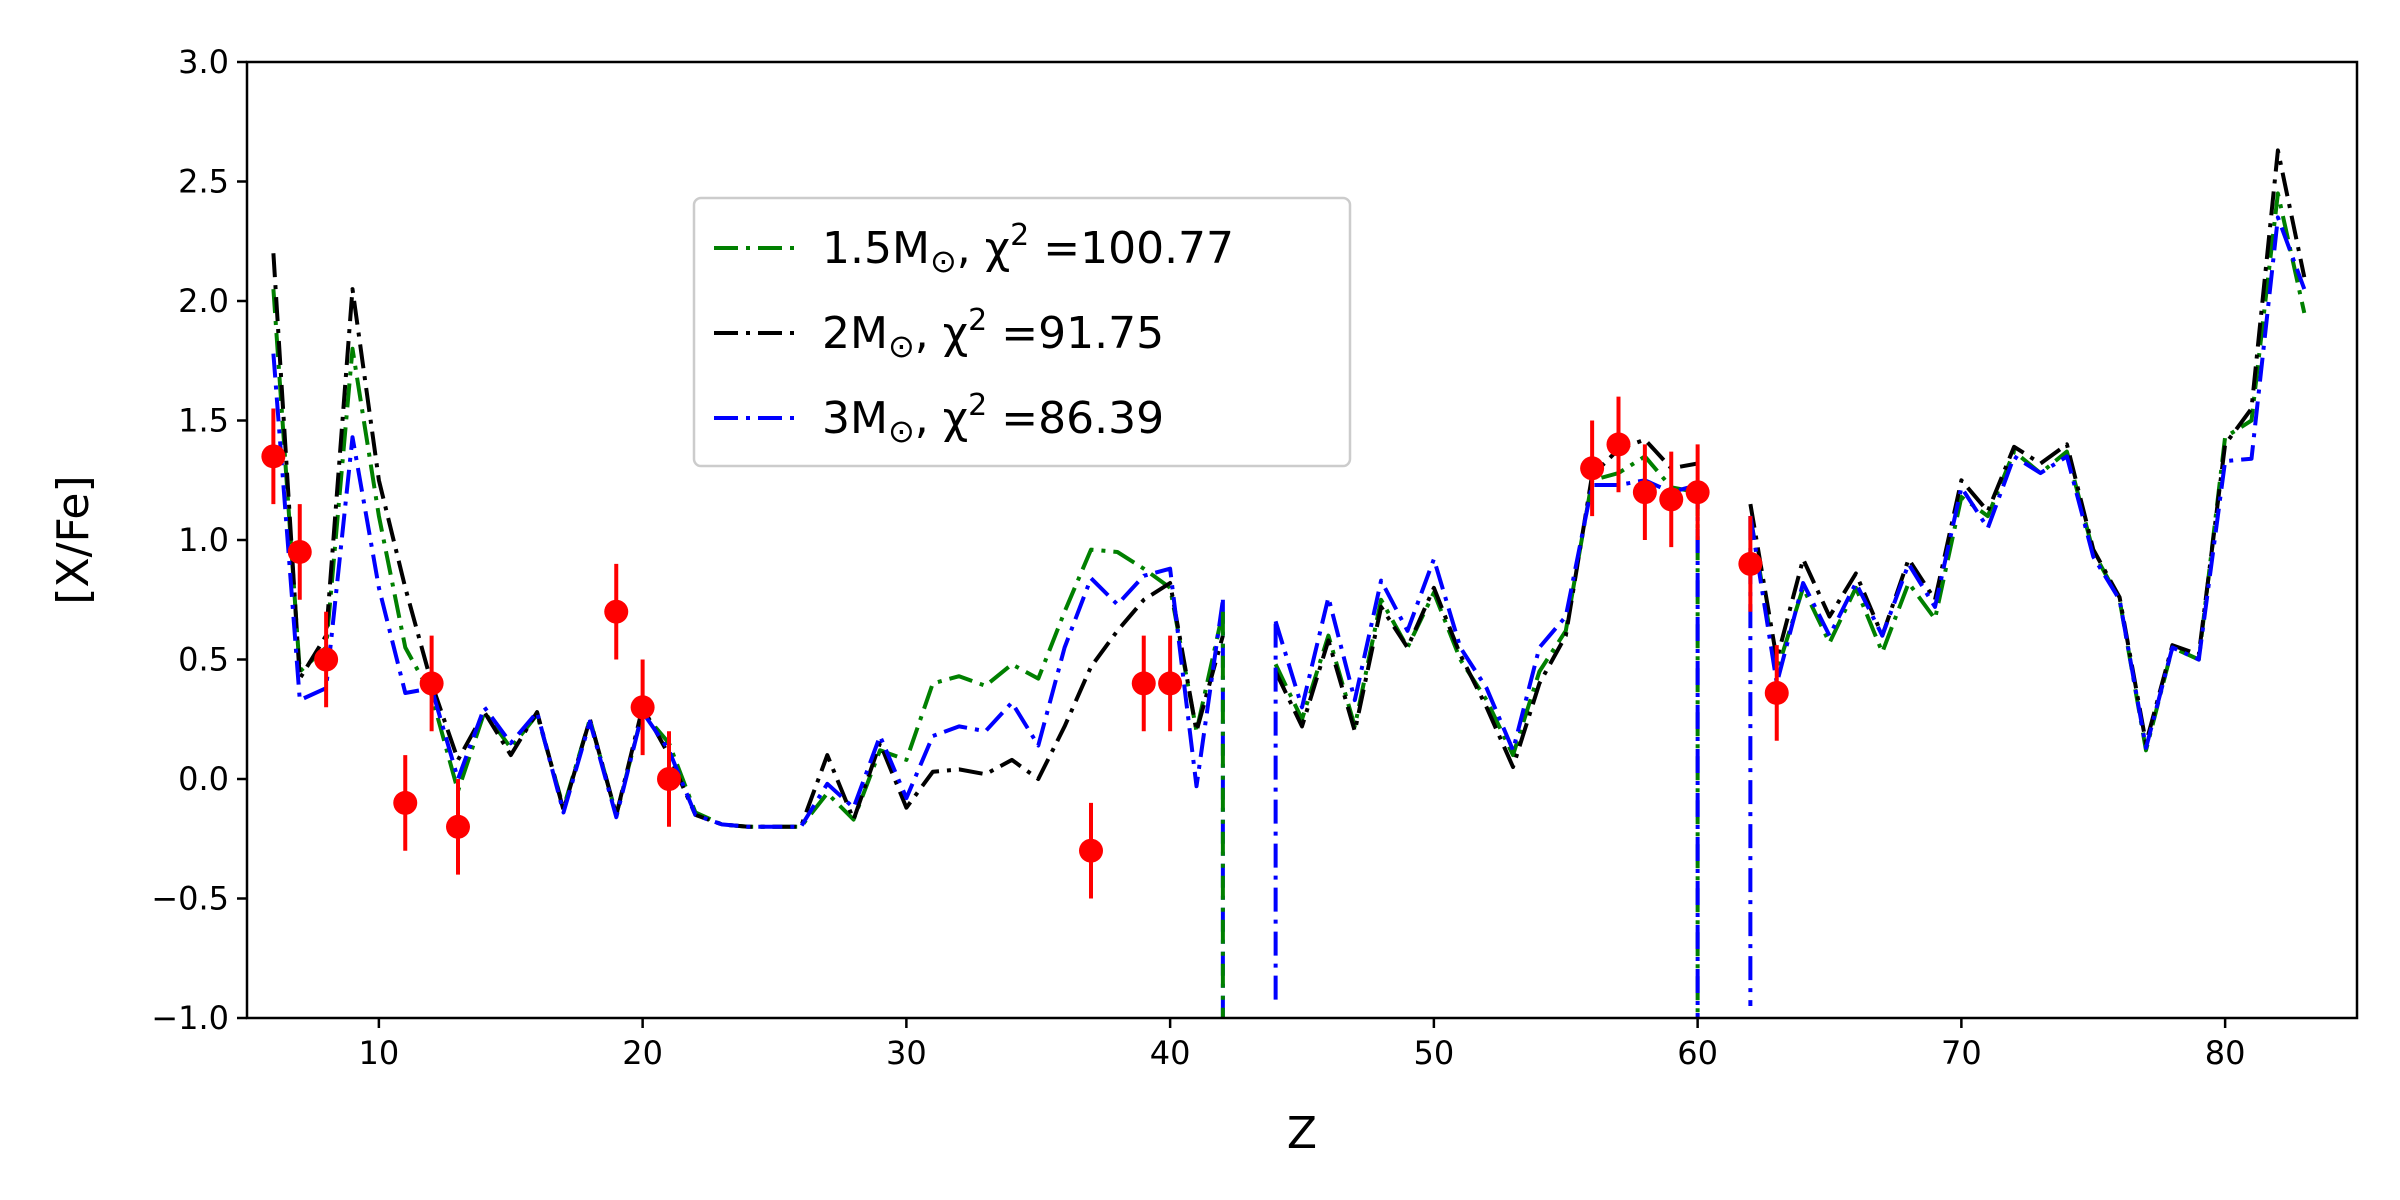  Describe the element at coordinates (1697, 1053) in the screenshot. I see `x-tick-label: 60` at that location.